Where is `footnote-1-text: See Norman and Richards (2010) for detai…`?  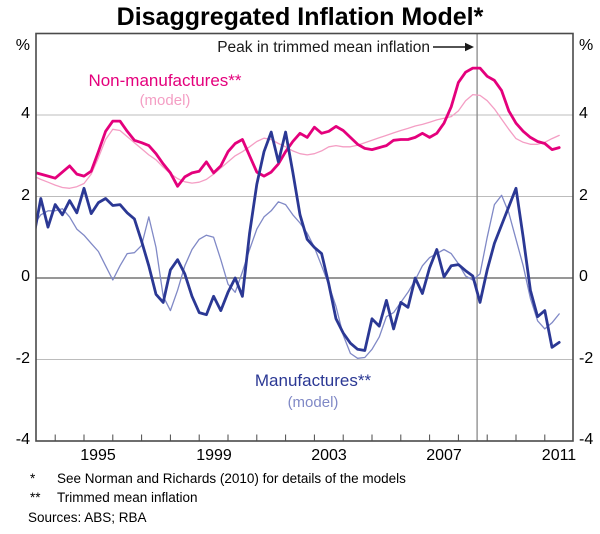
footnote-1-text: See Norman and Richards (2010) for detai… is located at coordinates (231, 478).